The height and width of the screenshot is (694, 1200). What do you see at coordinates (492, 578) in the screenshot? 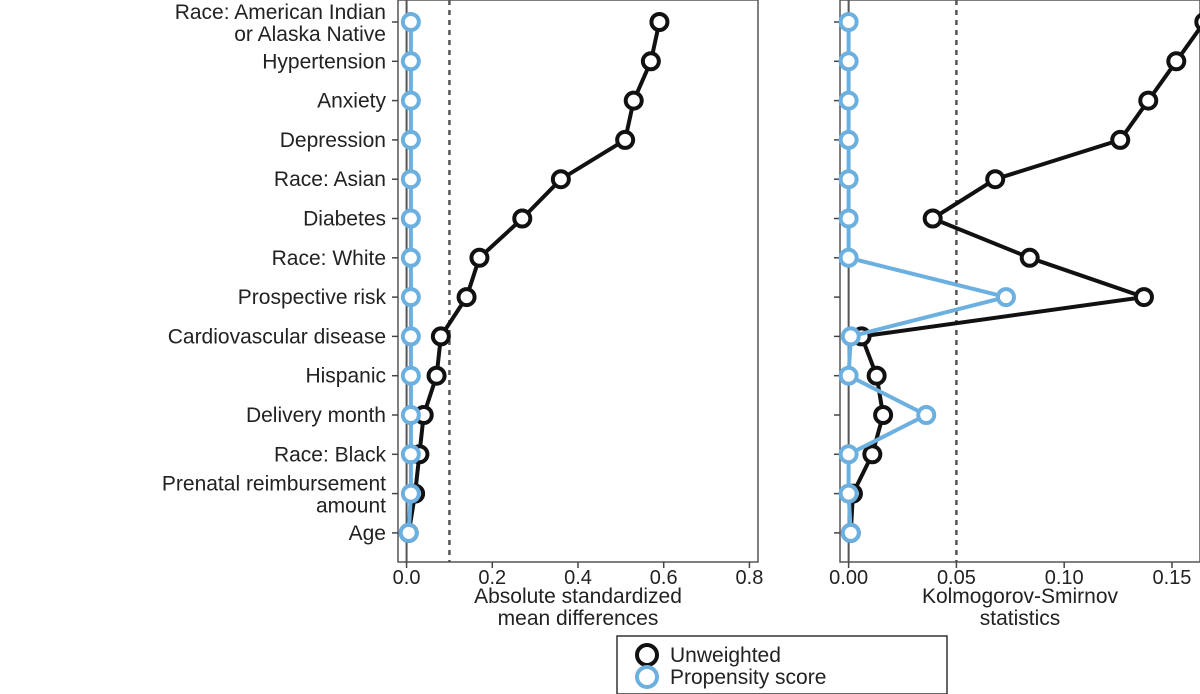
I see `x-tick-label: 0.2` at bounding box center [492, 578].